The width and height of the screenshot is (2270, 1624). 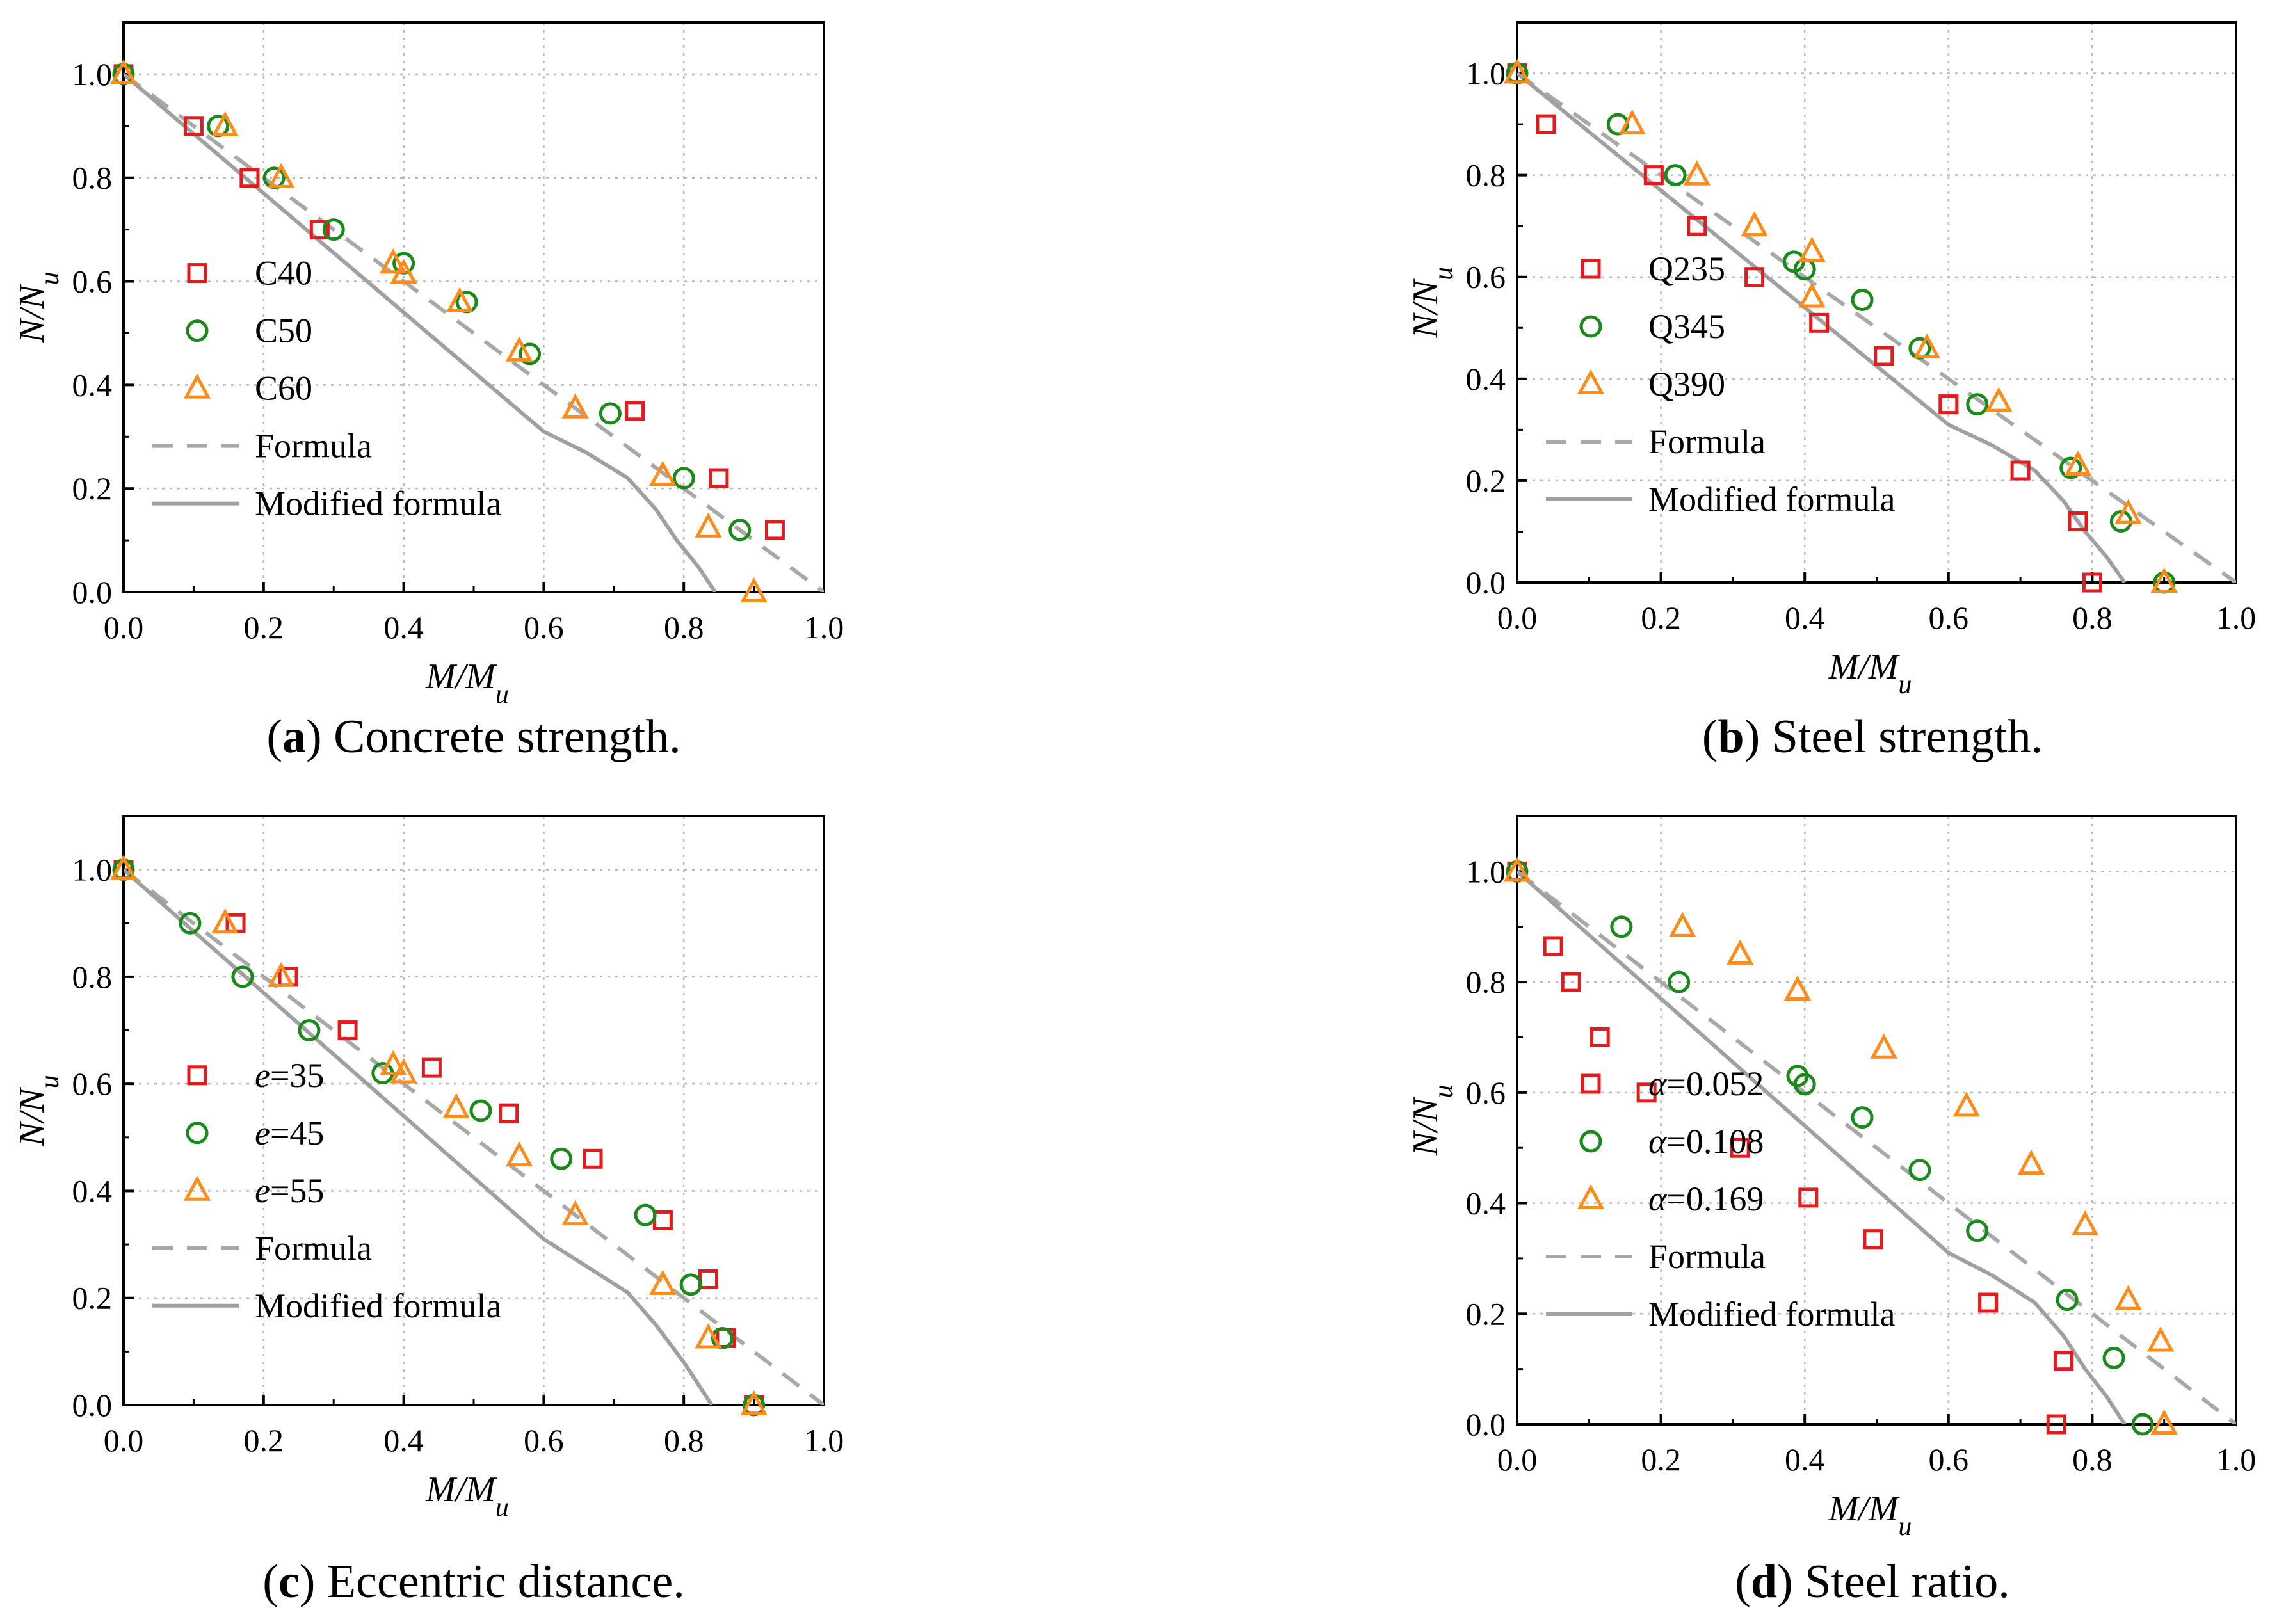 What do you see at coordinates (1686, 326) in the screenshot?
I see `legend-label: Q345` at bounding box center [1686, 326].